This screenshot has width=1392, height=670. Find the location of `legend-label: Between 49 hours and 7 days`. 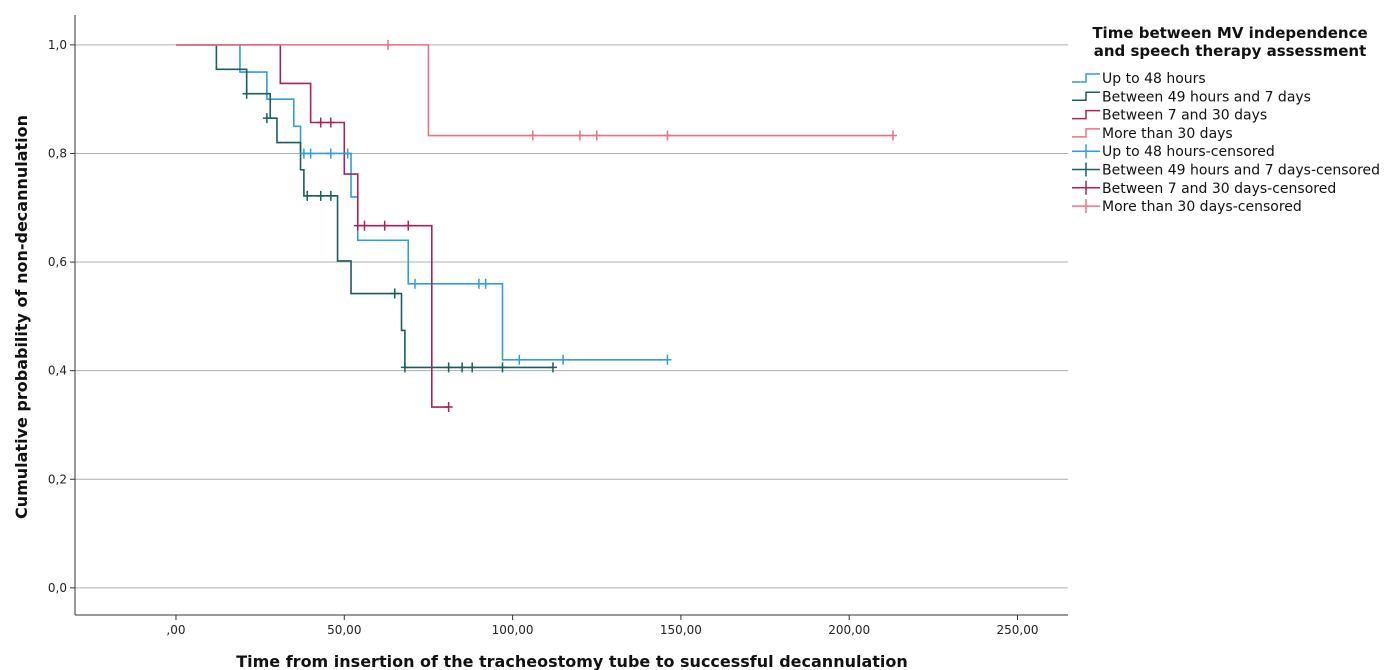

legend-label: Between 49 hours and 7 days is located at coordinates (1206, 97).